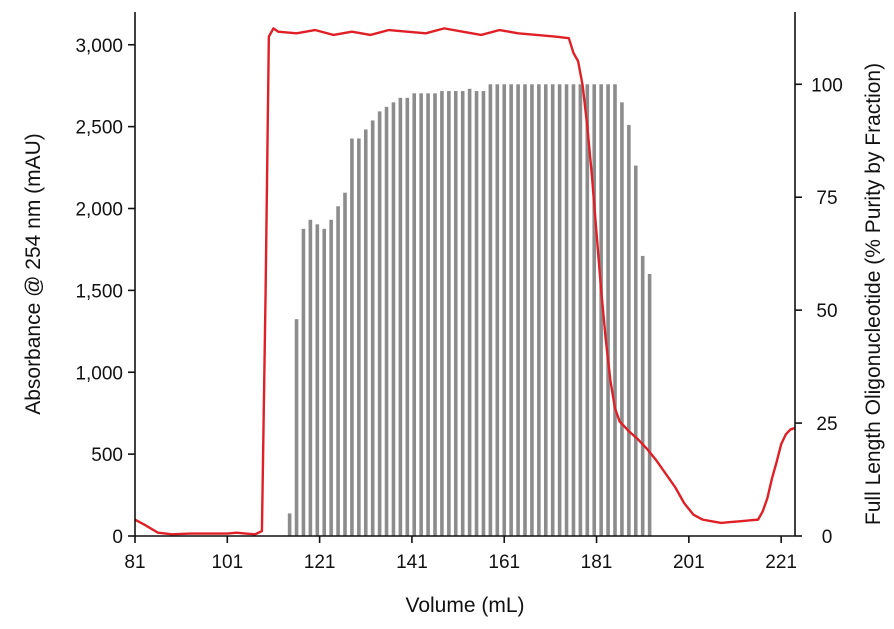  I want to click on right-y-tick-label: 25, so click(826, 424).